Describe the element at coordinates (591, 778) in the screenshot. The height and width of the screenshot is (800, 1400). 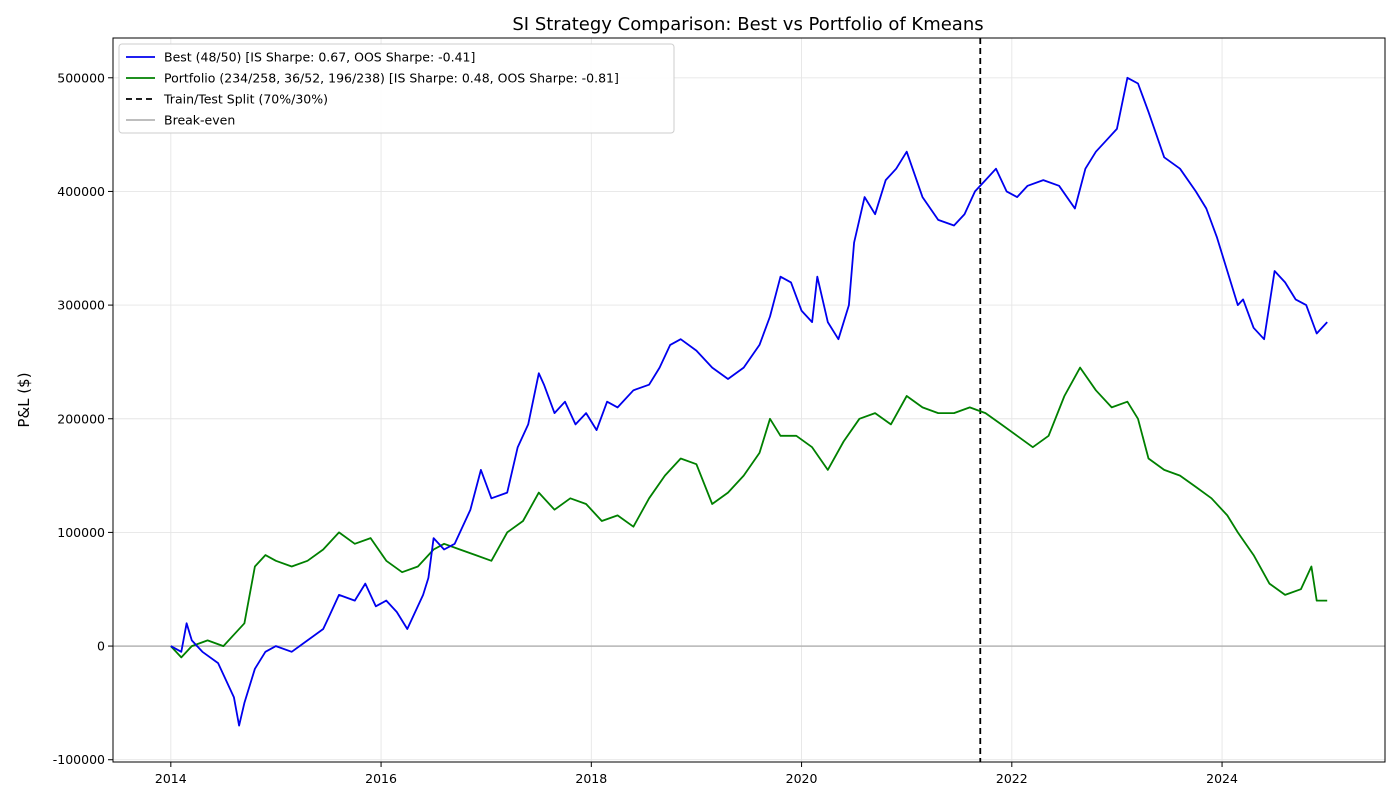
I see `x-tick-label: 2018` at that location.